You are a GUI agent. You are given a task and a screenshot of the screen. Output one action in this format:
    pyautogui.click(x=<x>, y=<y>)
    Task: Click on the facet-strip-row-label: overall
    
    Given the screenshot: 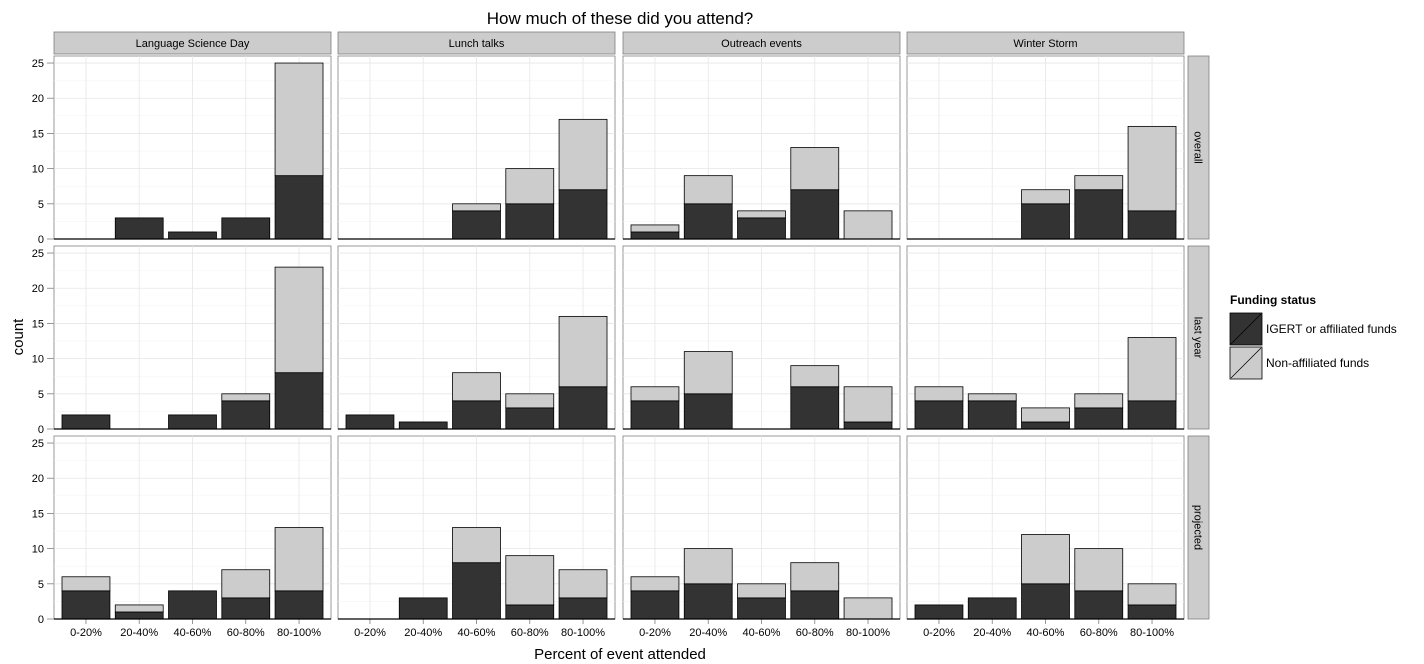 What is the action you would take?
    pyautogui.click(x=1198, y=147)
    